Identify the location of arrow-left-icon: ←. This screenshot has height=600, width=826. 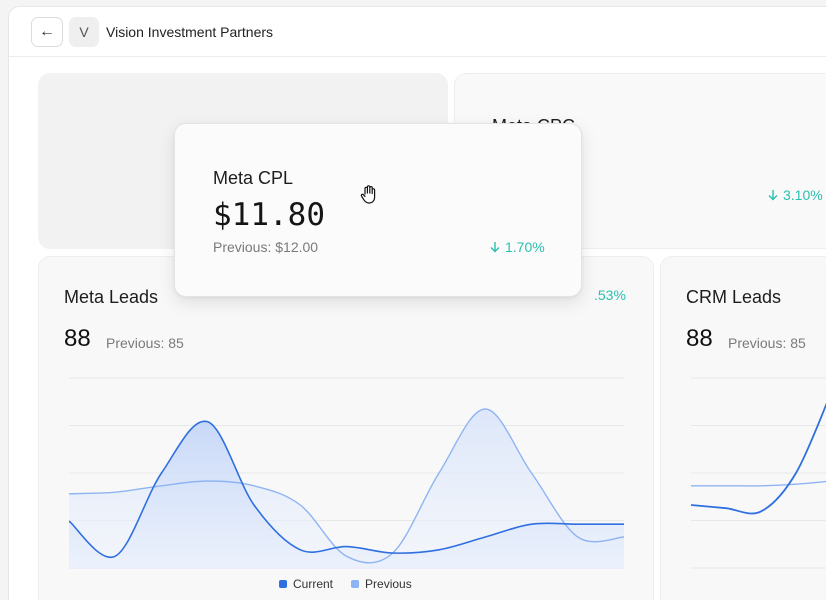
(47, 31).